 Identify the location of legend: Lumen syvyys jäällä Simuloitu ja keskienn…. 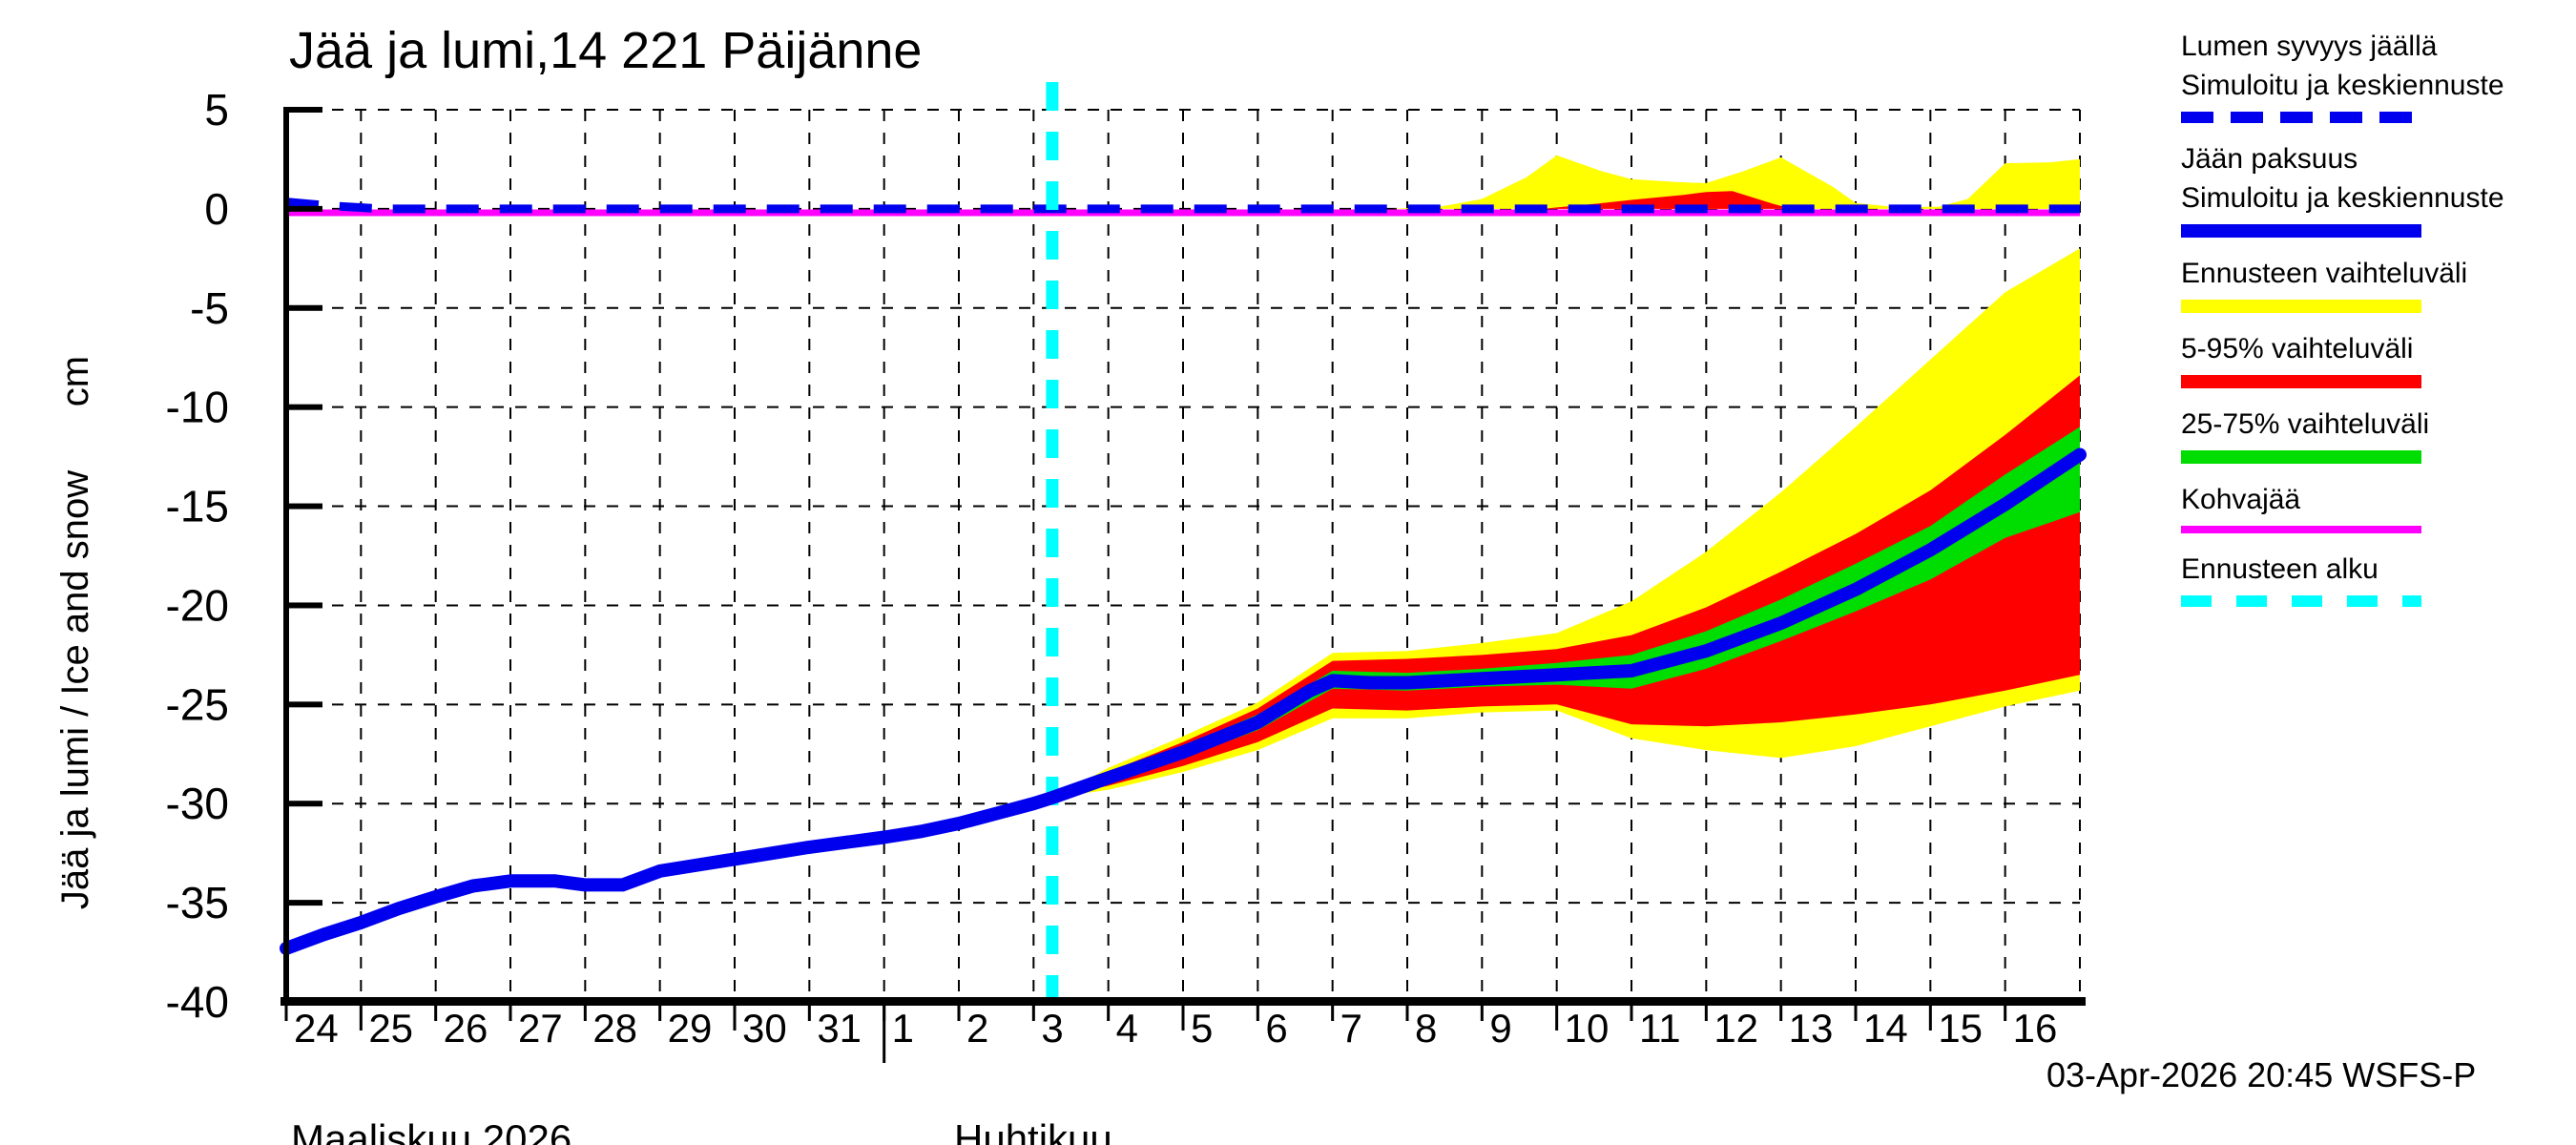
(2377, 325).